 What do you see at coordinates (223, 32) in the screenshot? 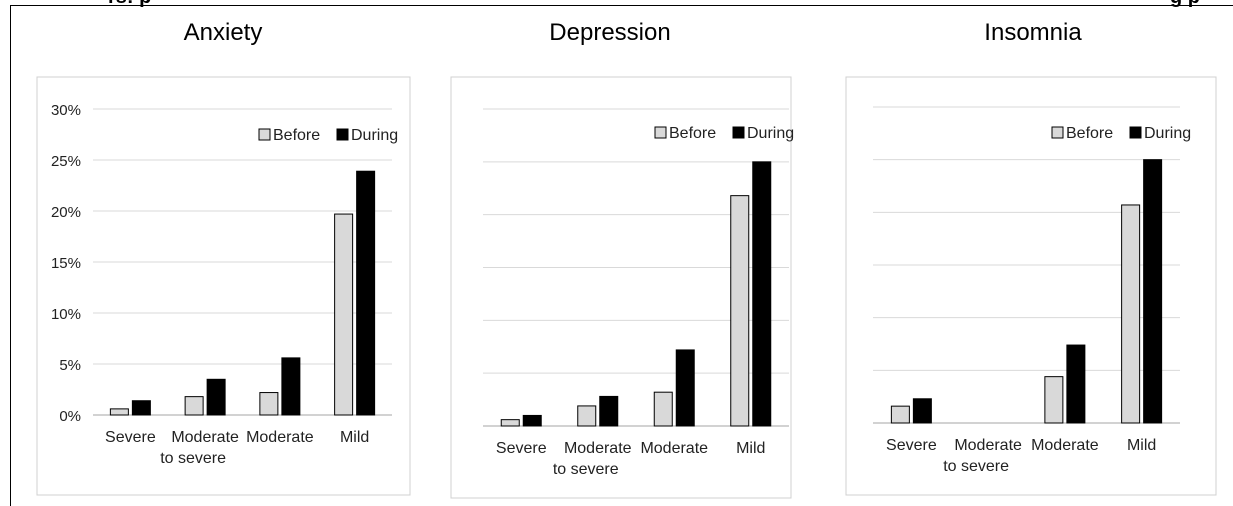
I see `chart-title-anxiety: Anxiety` at bounding box center [223, 32].